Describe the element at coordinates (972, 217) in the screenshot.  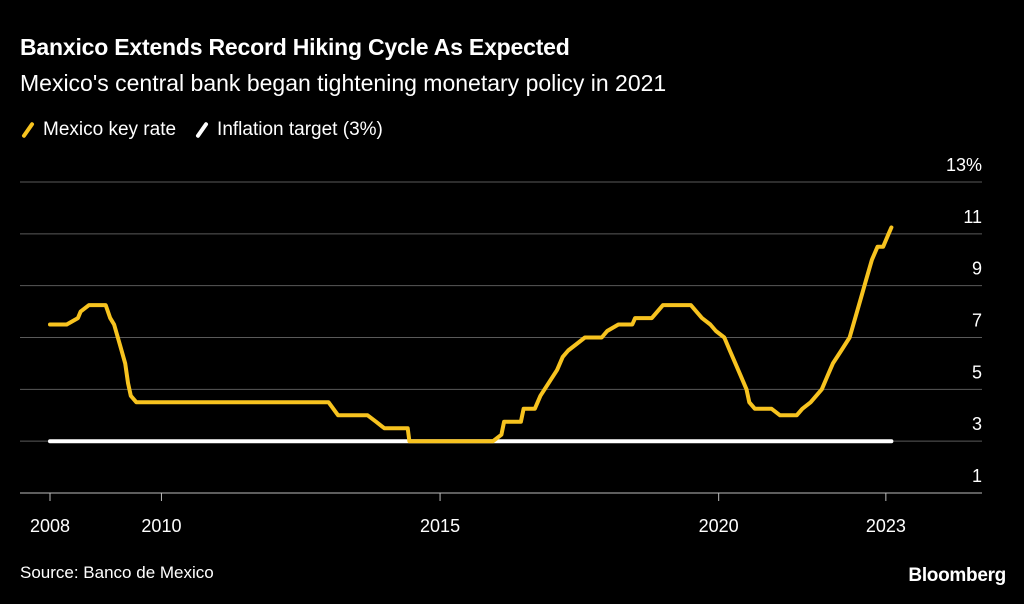
I see `y-tick-label-11: 11` at that location.